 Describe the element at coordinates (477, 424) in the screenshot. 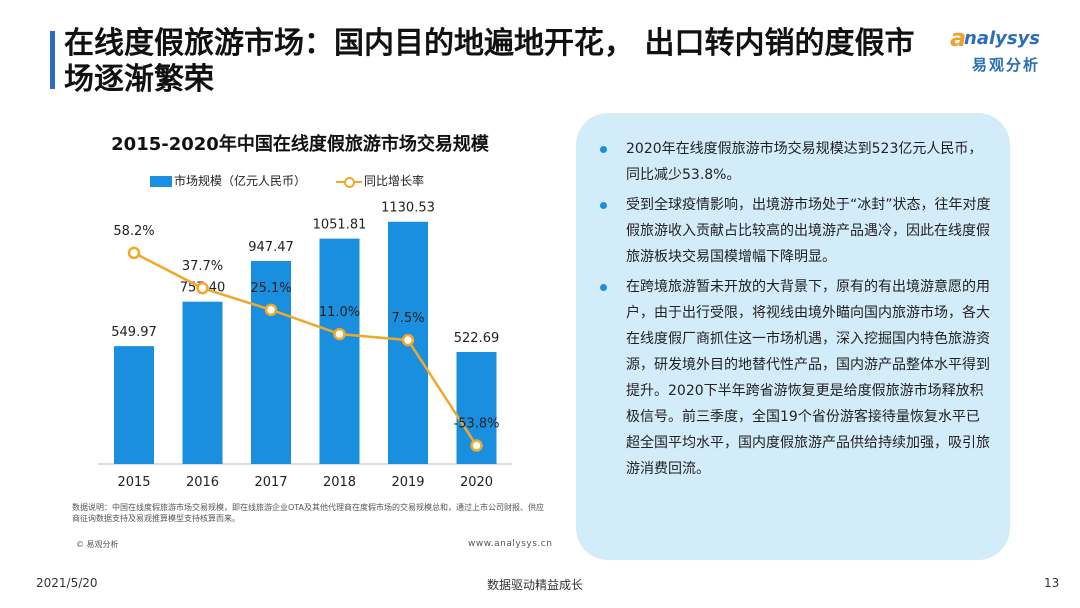

I see `growth-label-2020: -53.8%` at that location.